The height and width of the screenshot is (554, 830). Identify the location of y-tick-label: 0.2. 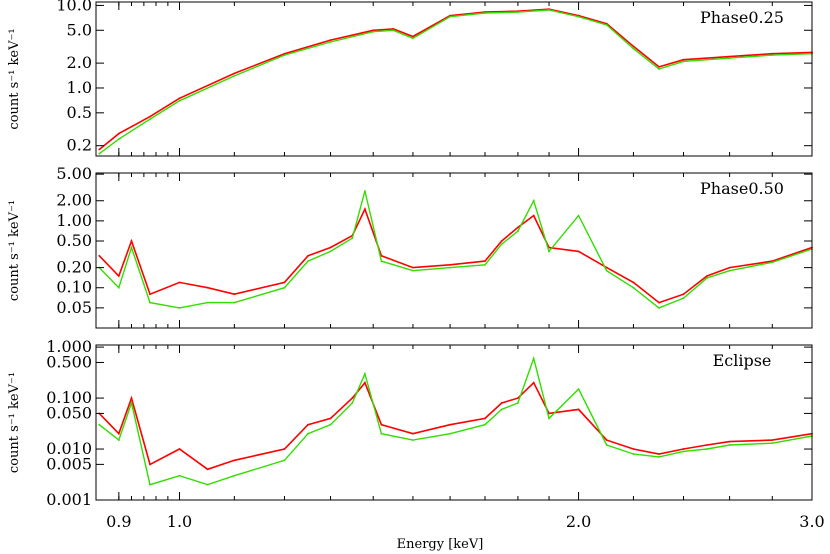
(79, 145).